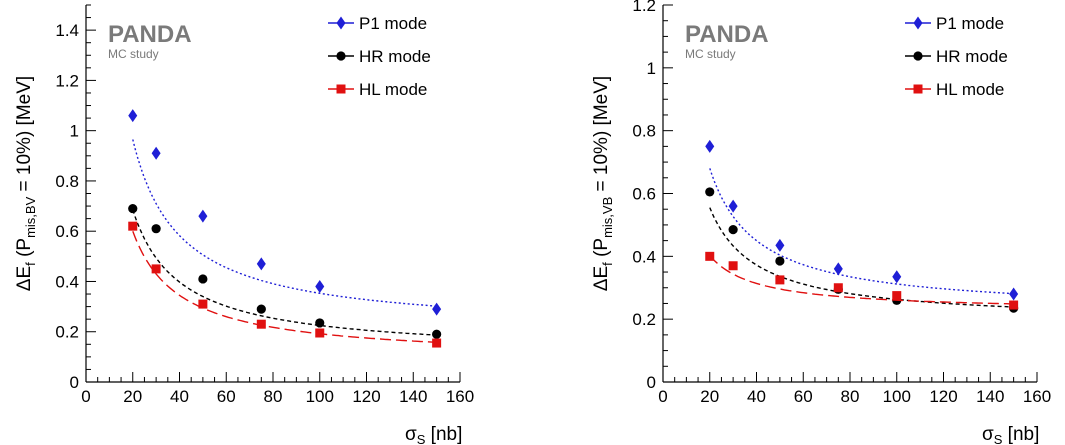 This screenshot has height=445, width=1065. I want to click on y-tick-label: 1.4, so click(67, 30).